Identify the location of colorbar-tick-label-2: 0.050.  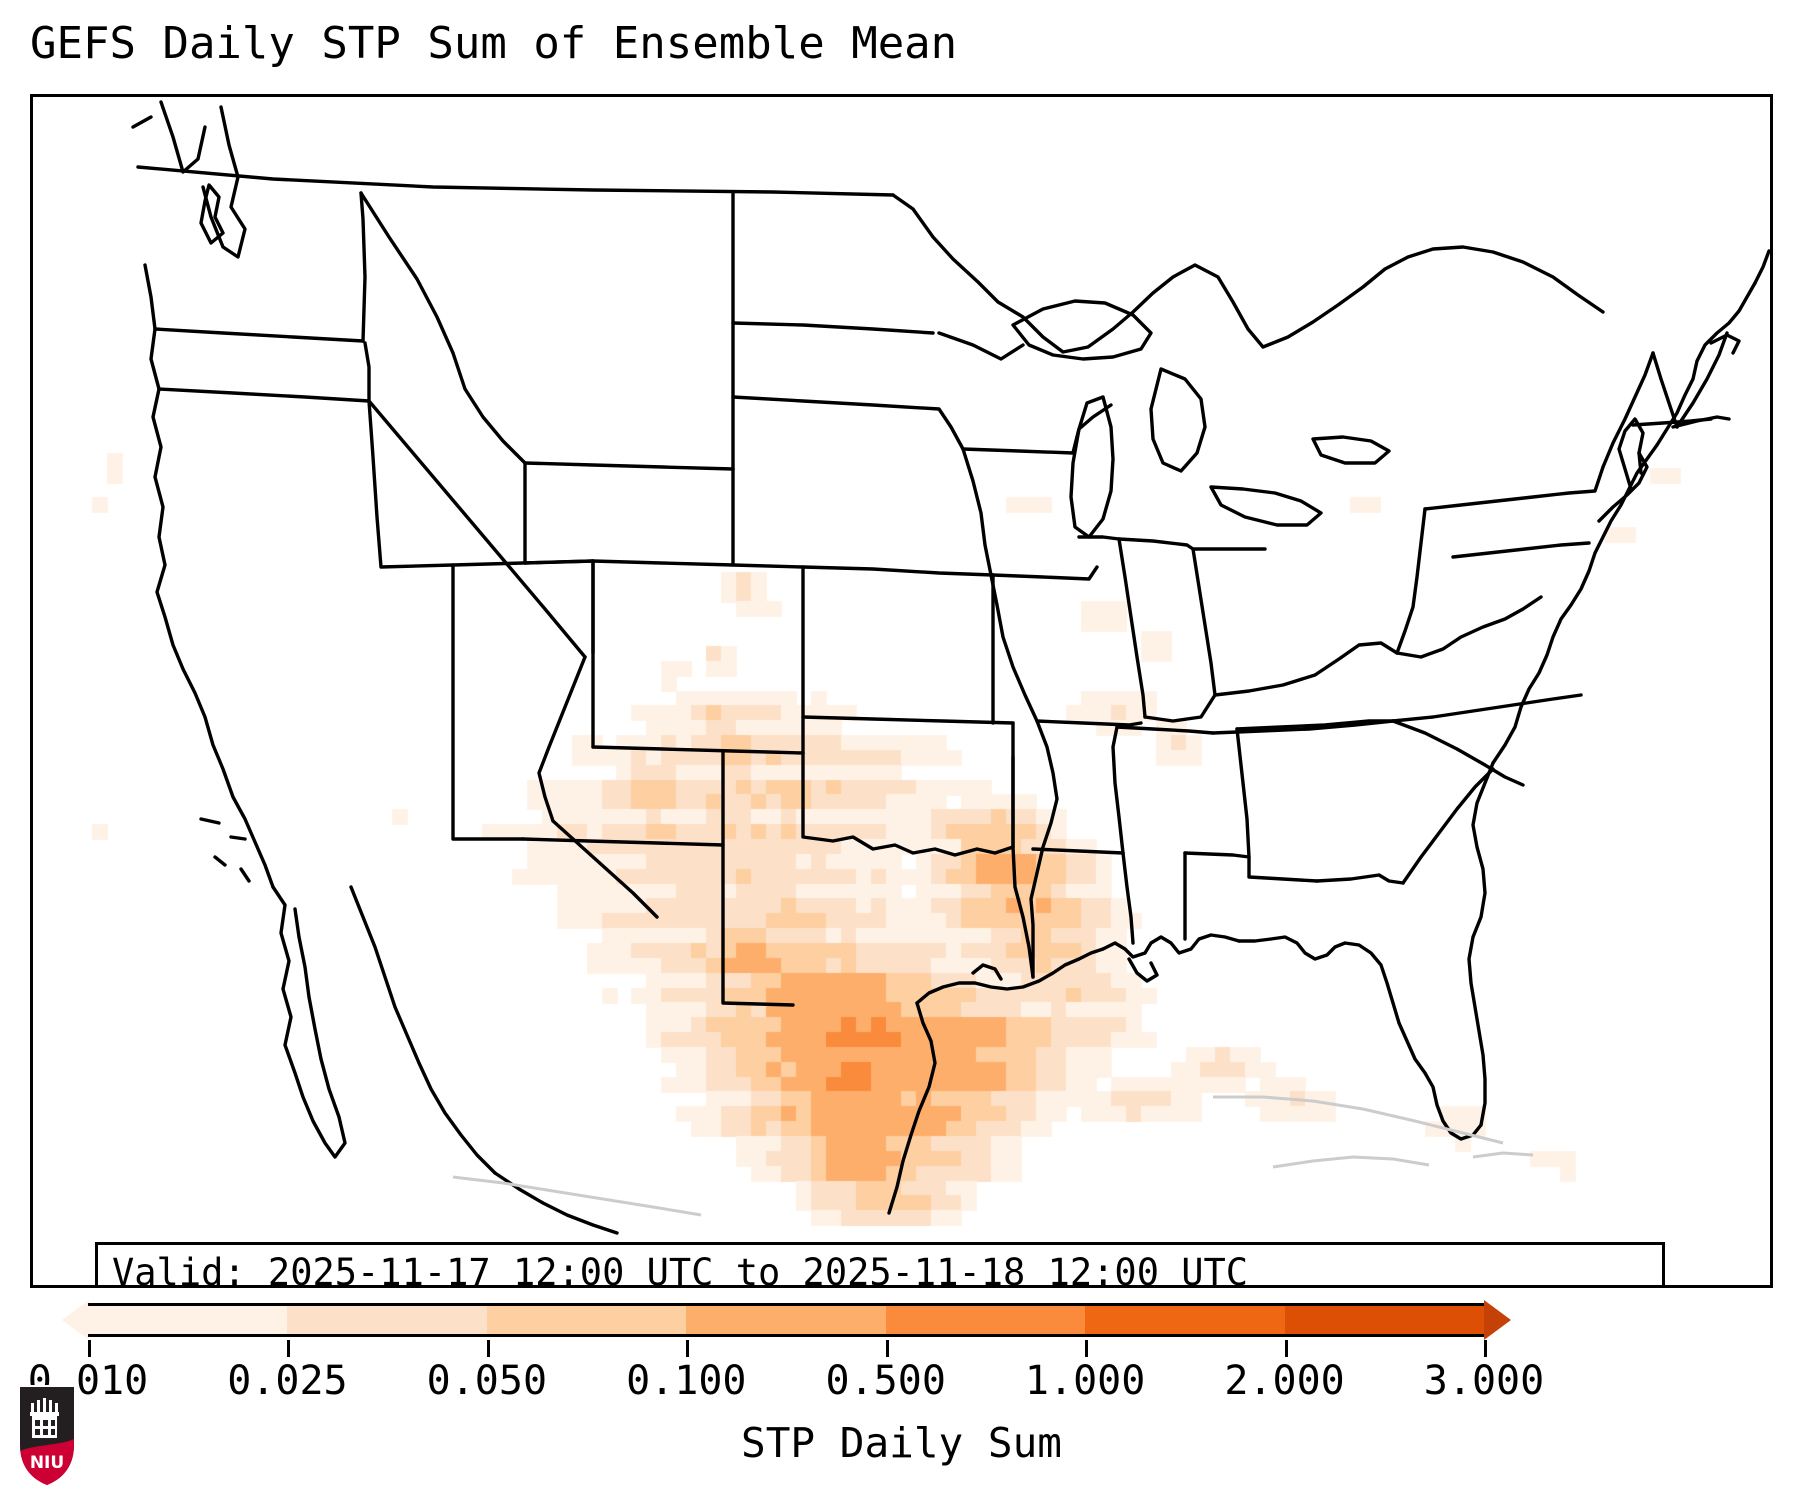
(487, 1381).